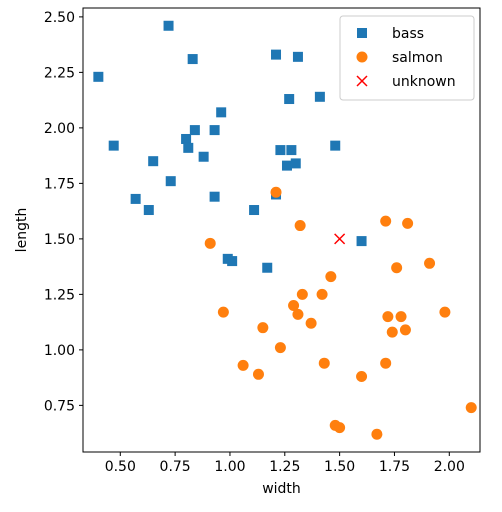 The width and height of the screenshot is (502, 512). What do you see at coordinates (59, 240) in the screenshot?
I see `y-tick-label: 1.50` at bounding box center [59, 240].